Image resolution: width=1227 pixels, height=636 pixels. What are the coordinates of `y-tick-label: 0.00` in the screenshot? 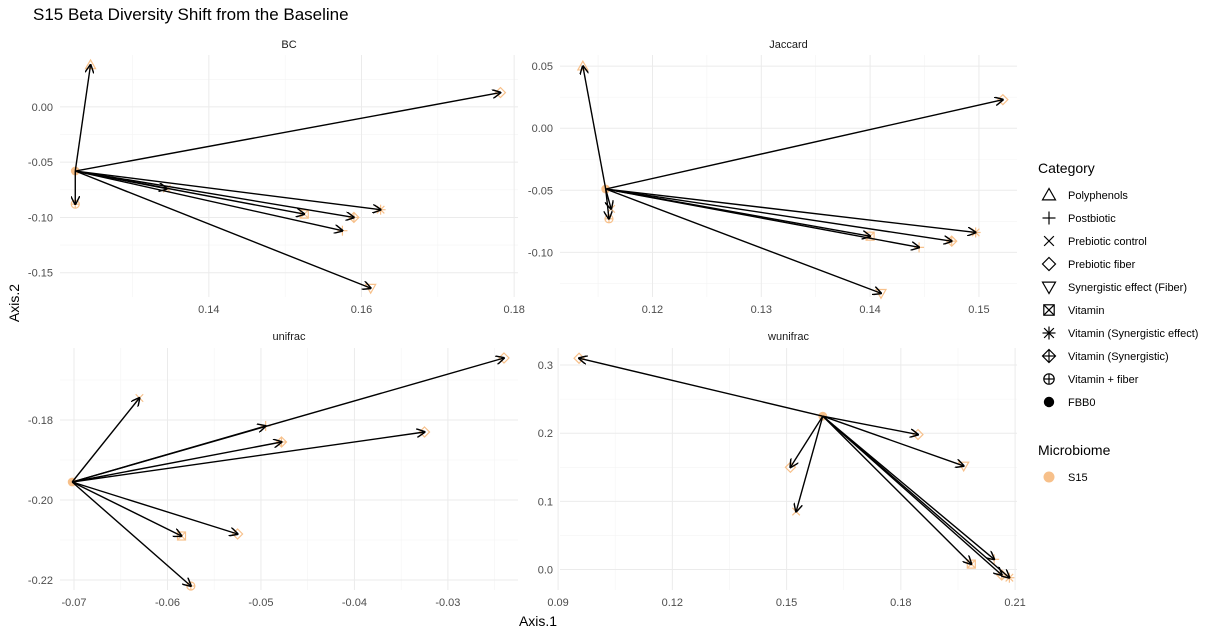 It's located at (542, 129).